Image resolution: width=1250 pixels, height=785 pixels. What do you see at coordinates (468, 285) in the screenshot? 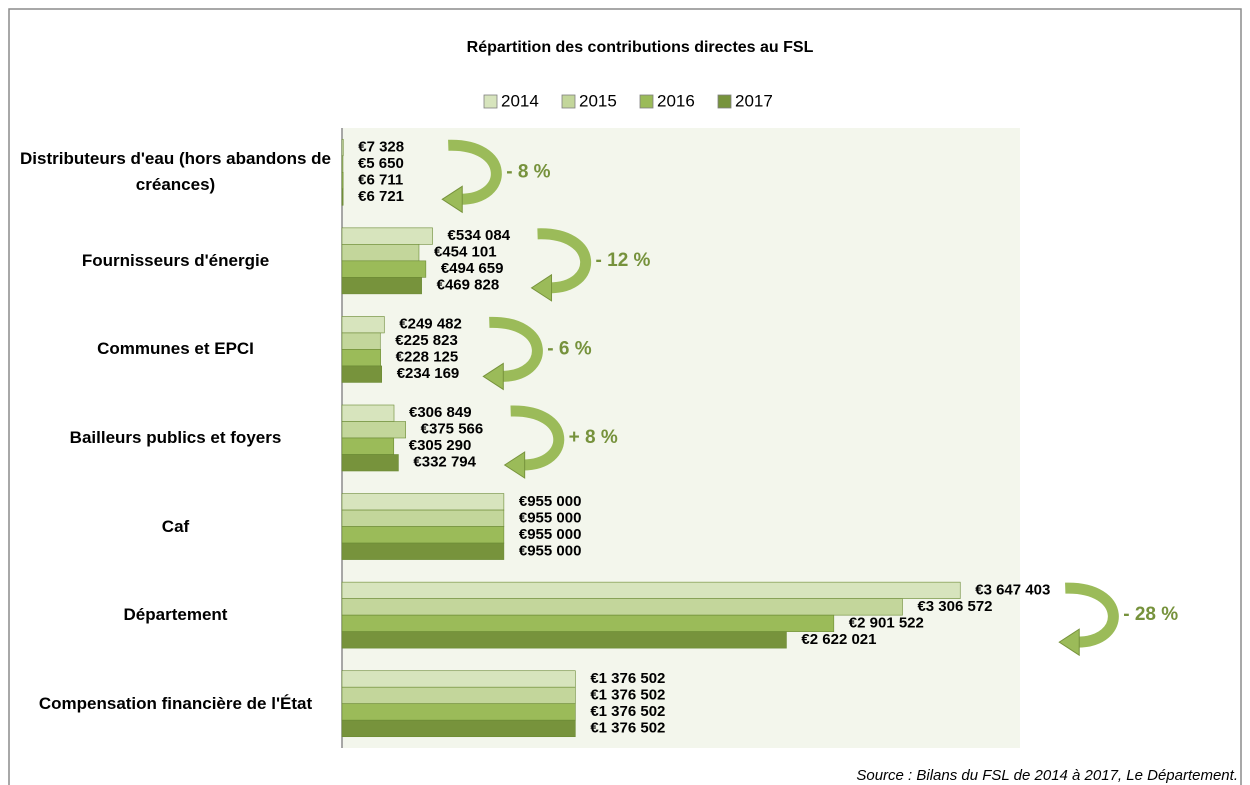
I see `value-label: €469 828` at bounding box center [468, 285].